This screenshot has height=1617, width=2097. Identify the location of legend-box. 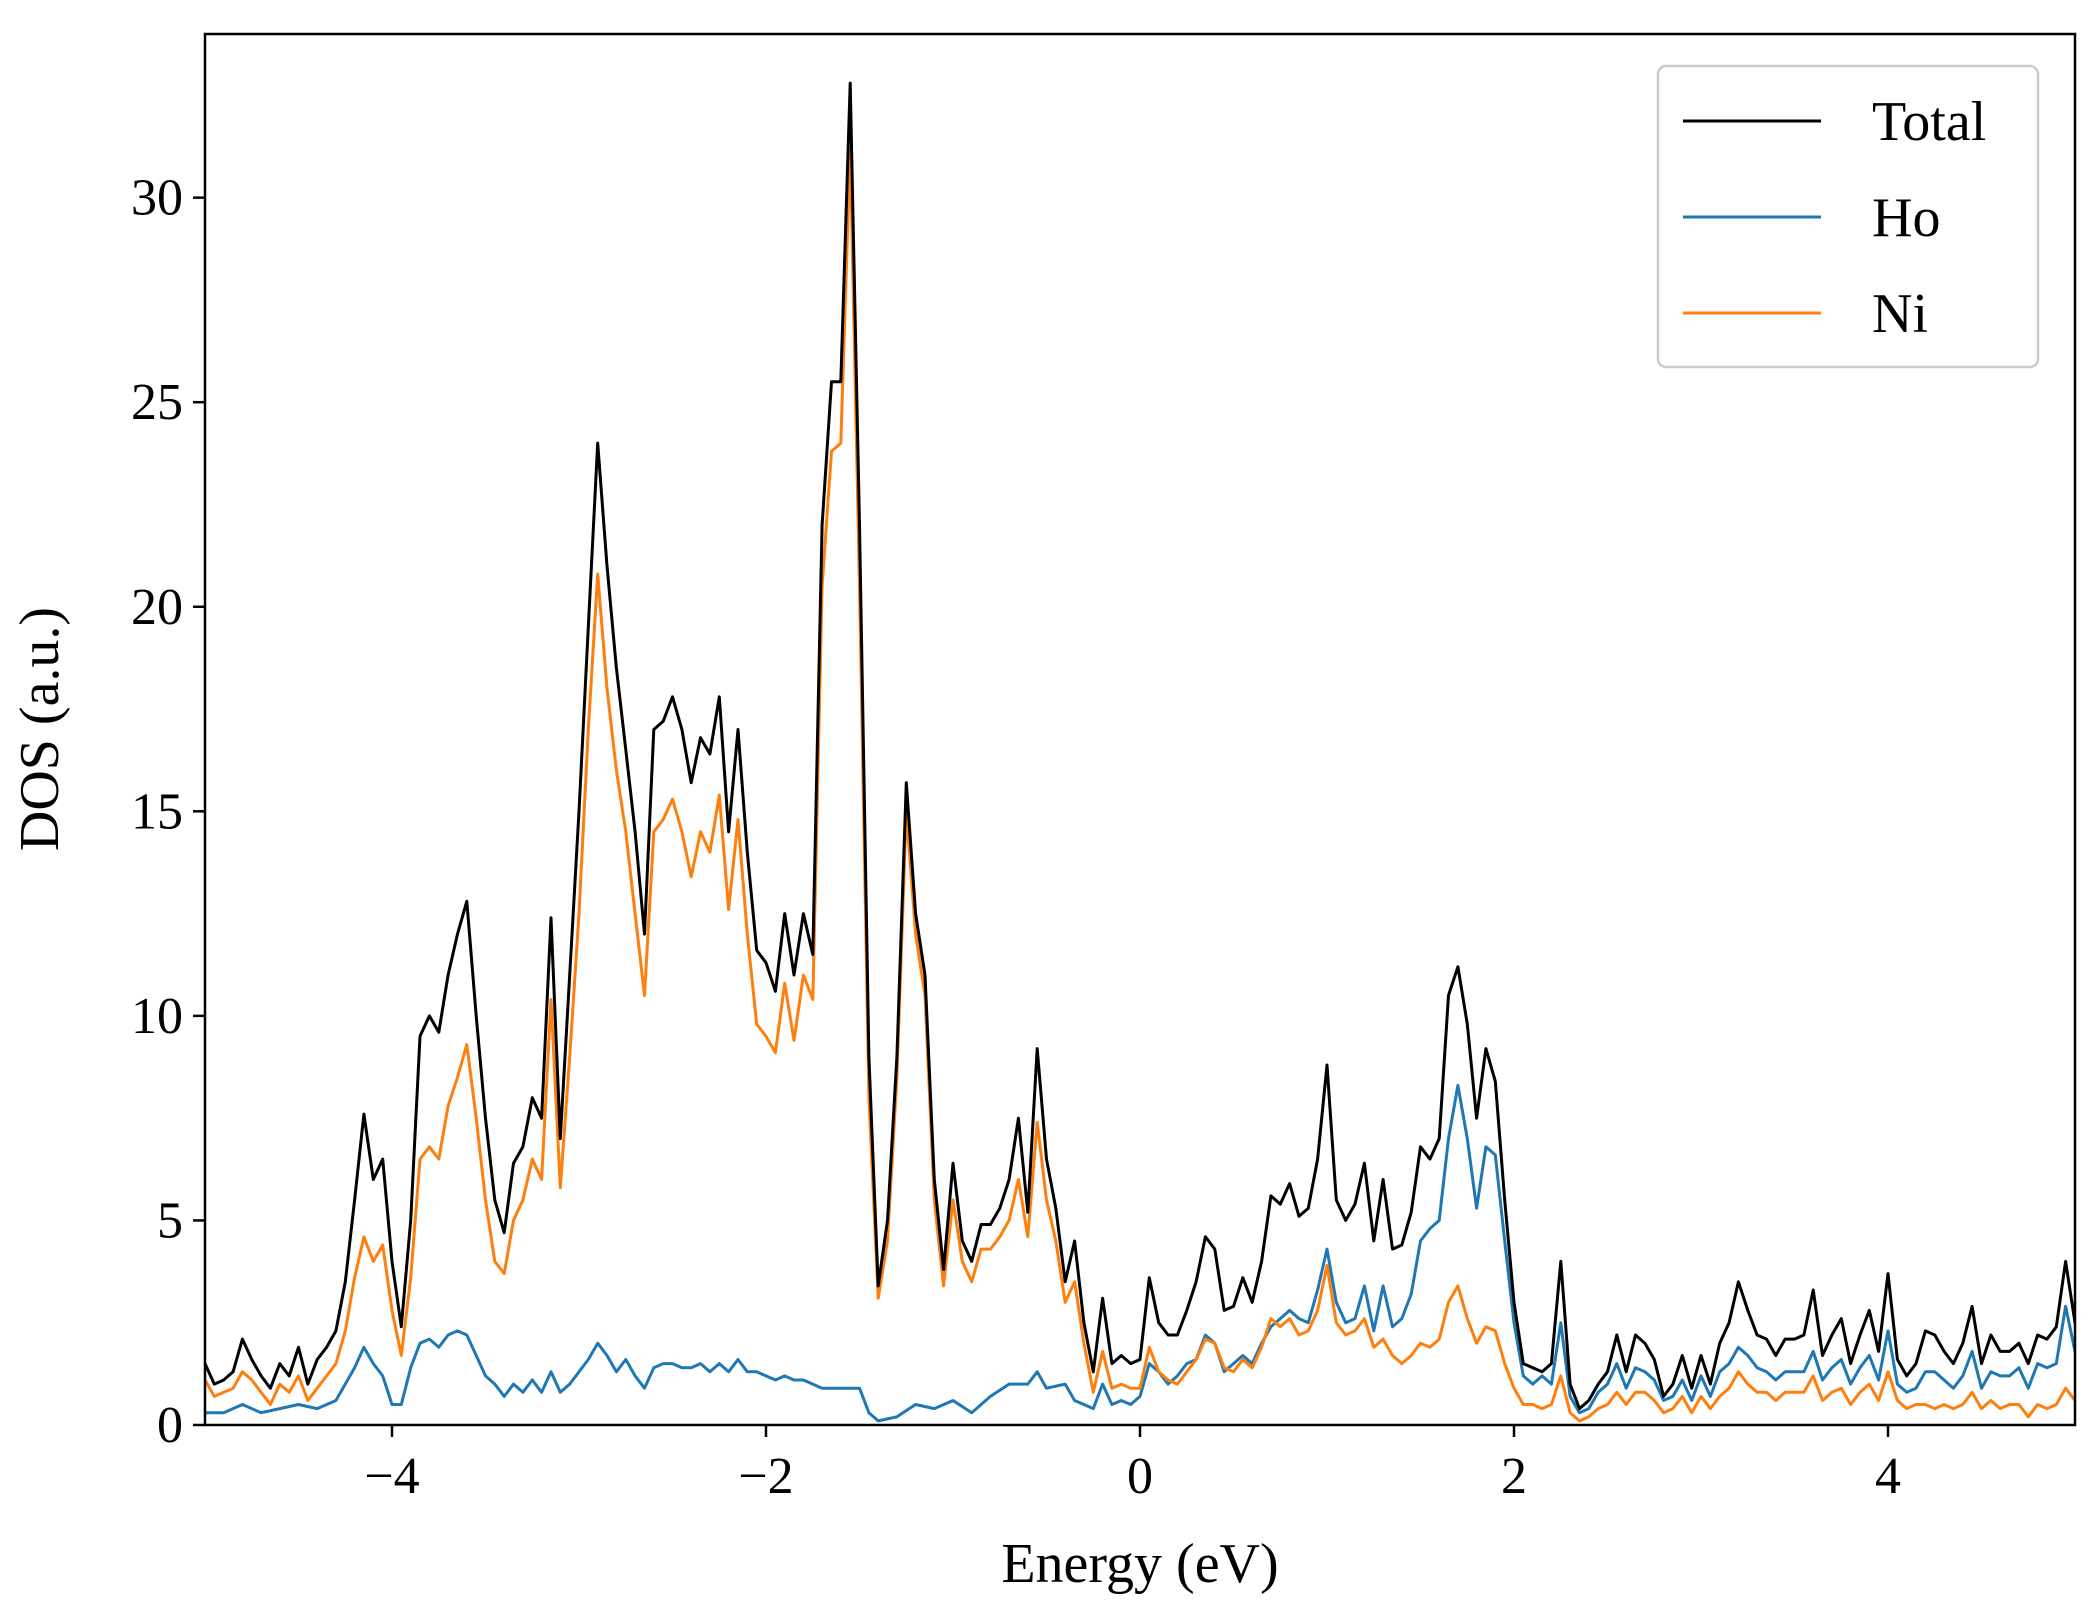
(1848, 216).